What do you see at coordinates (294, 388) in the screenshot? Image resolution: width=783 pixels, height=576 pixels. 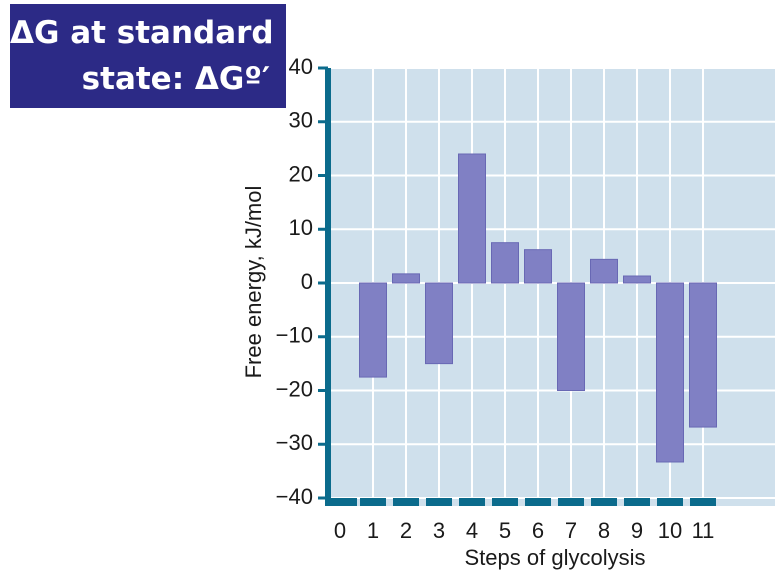 I see `y-tick-label: −20` at bounding box center [294, 388].